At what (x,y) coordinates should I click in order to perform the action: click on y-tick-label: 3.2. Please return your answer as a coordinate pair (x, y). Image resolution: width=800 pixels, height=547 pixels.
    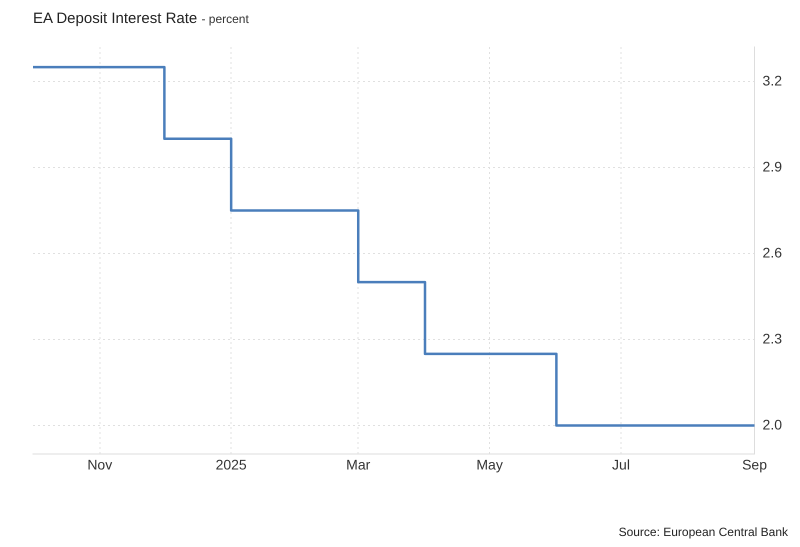
    Looking at the image, I should click on (772, 80).